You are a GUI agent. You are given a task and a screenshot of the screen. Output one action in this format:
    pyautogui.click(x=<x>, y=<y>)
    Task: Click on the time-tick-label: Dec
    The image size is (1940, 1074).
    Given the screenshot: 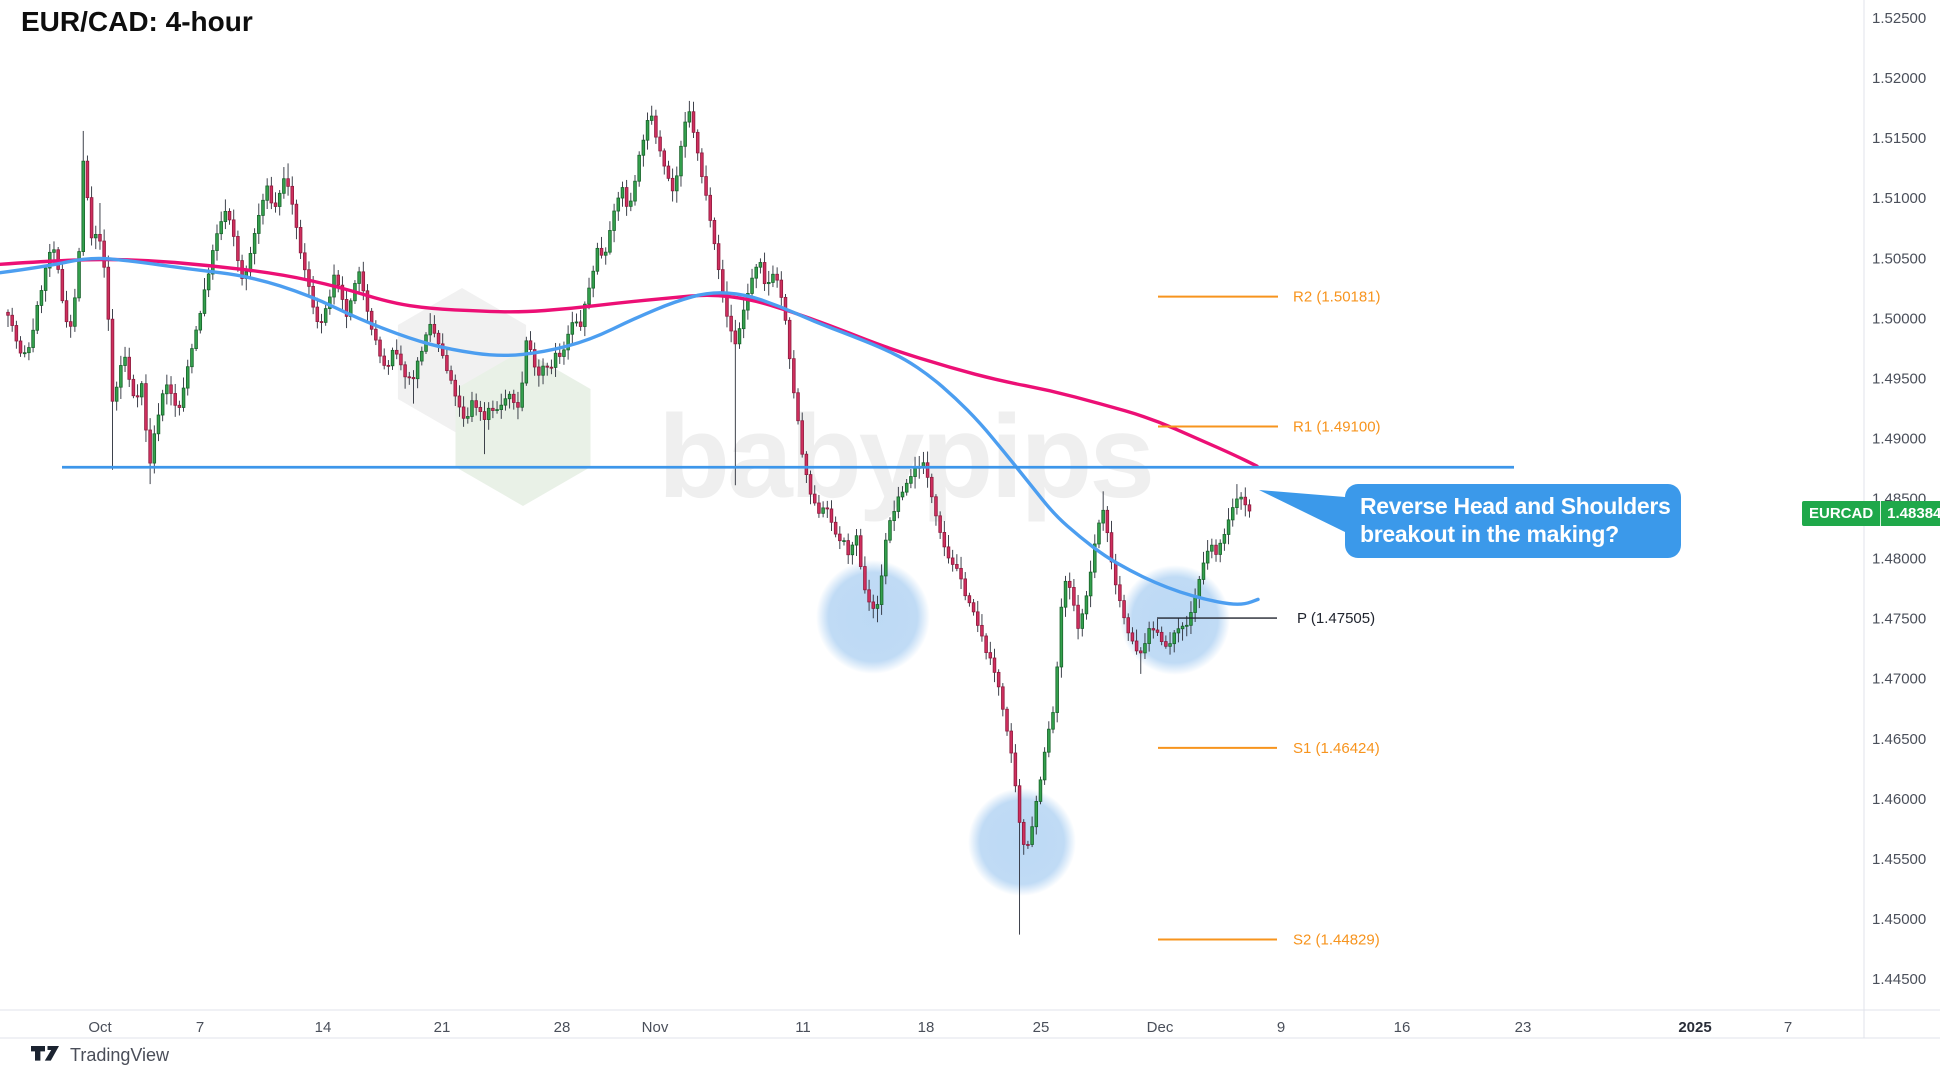 What is the action you would take?
    pyautogui.click(x=1160, y=1027)
    